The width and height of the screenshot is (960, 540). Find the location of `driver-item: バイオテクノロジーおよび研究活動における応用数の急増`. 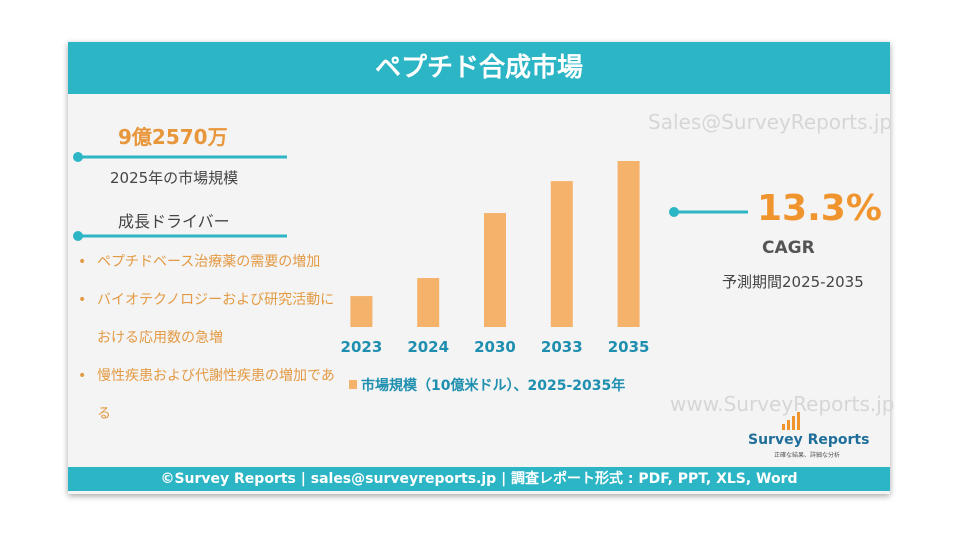

driver-item: バイオテクノロジーおよび研究活動における応用数の急増 is located at coordinates (210, 319).